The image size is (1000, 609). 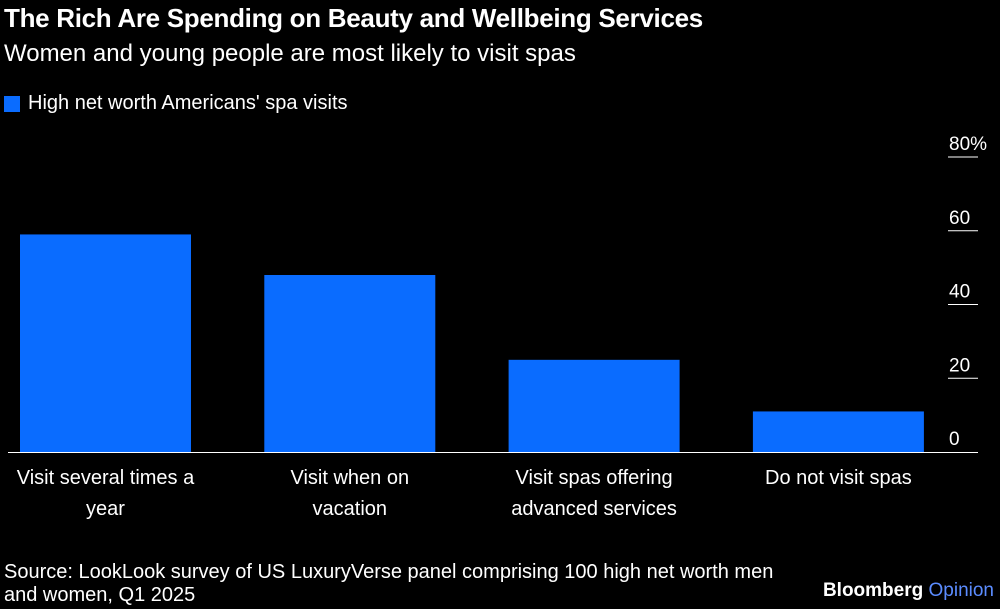 I want to click on legend-label: High net worth Americans' spa visits, so click(x=188, y=103).